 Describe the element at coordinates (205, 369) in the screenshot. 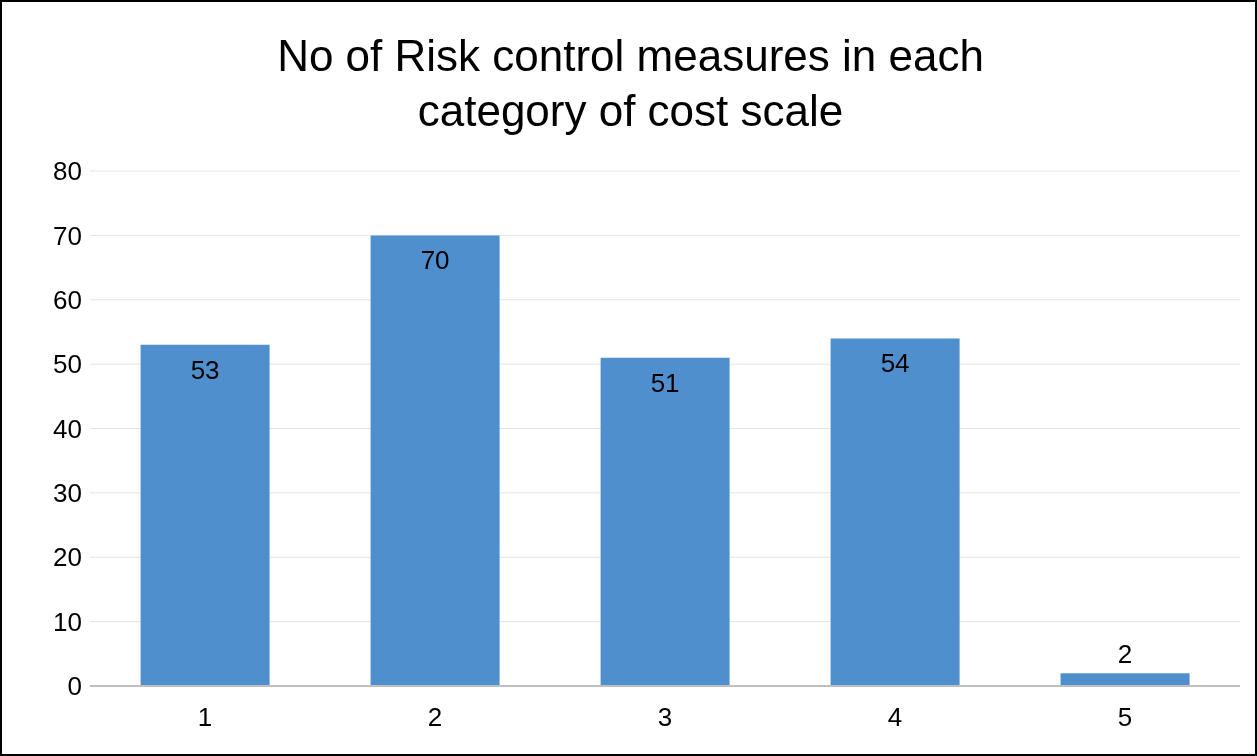

I see `data-label: 53` at that location.